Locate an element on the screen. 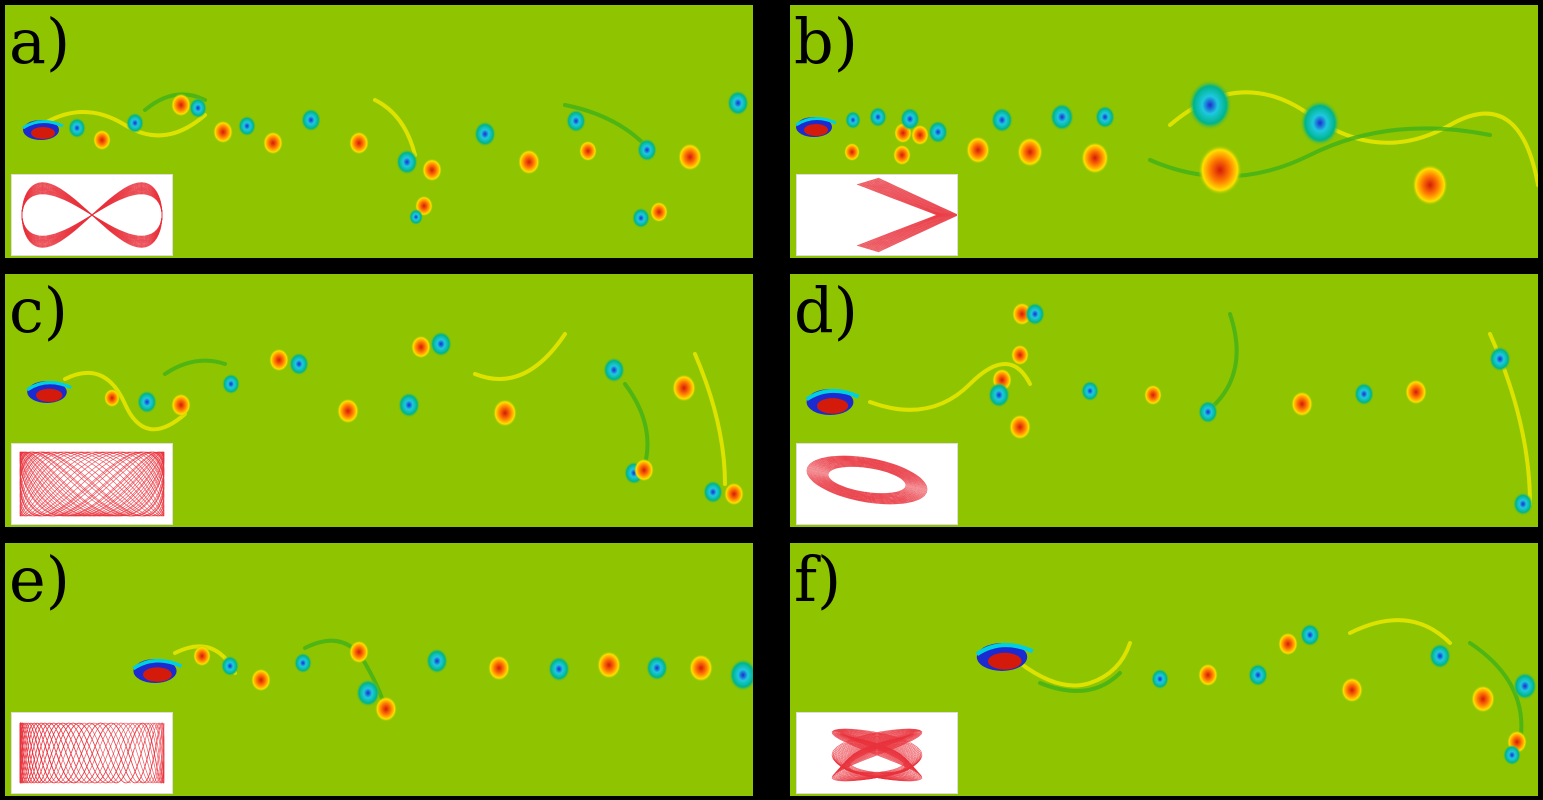 Image resolution: width=1543 pixels, height=800 pixels. panel-label: b) is located at coordinates (826, 41).